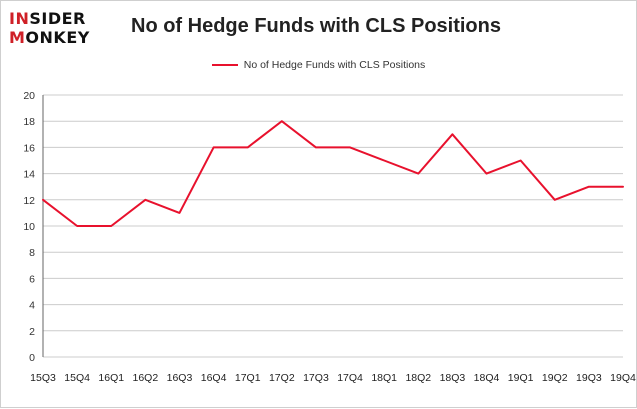 The image size is (637, 409). Describe the element at coordinates (487, 378) in the screenshot. I see `x-tick-label: 18Q4` at that location.